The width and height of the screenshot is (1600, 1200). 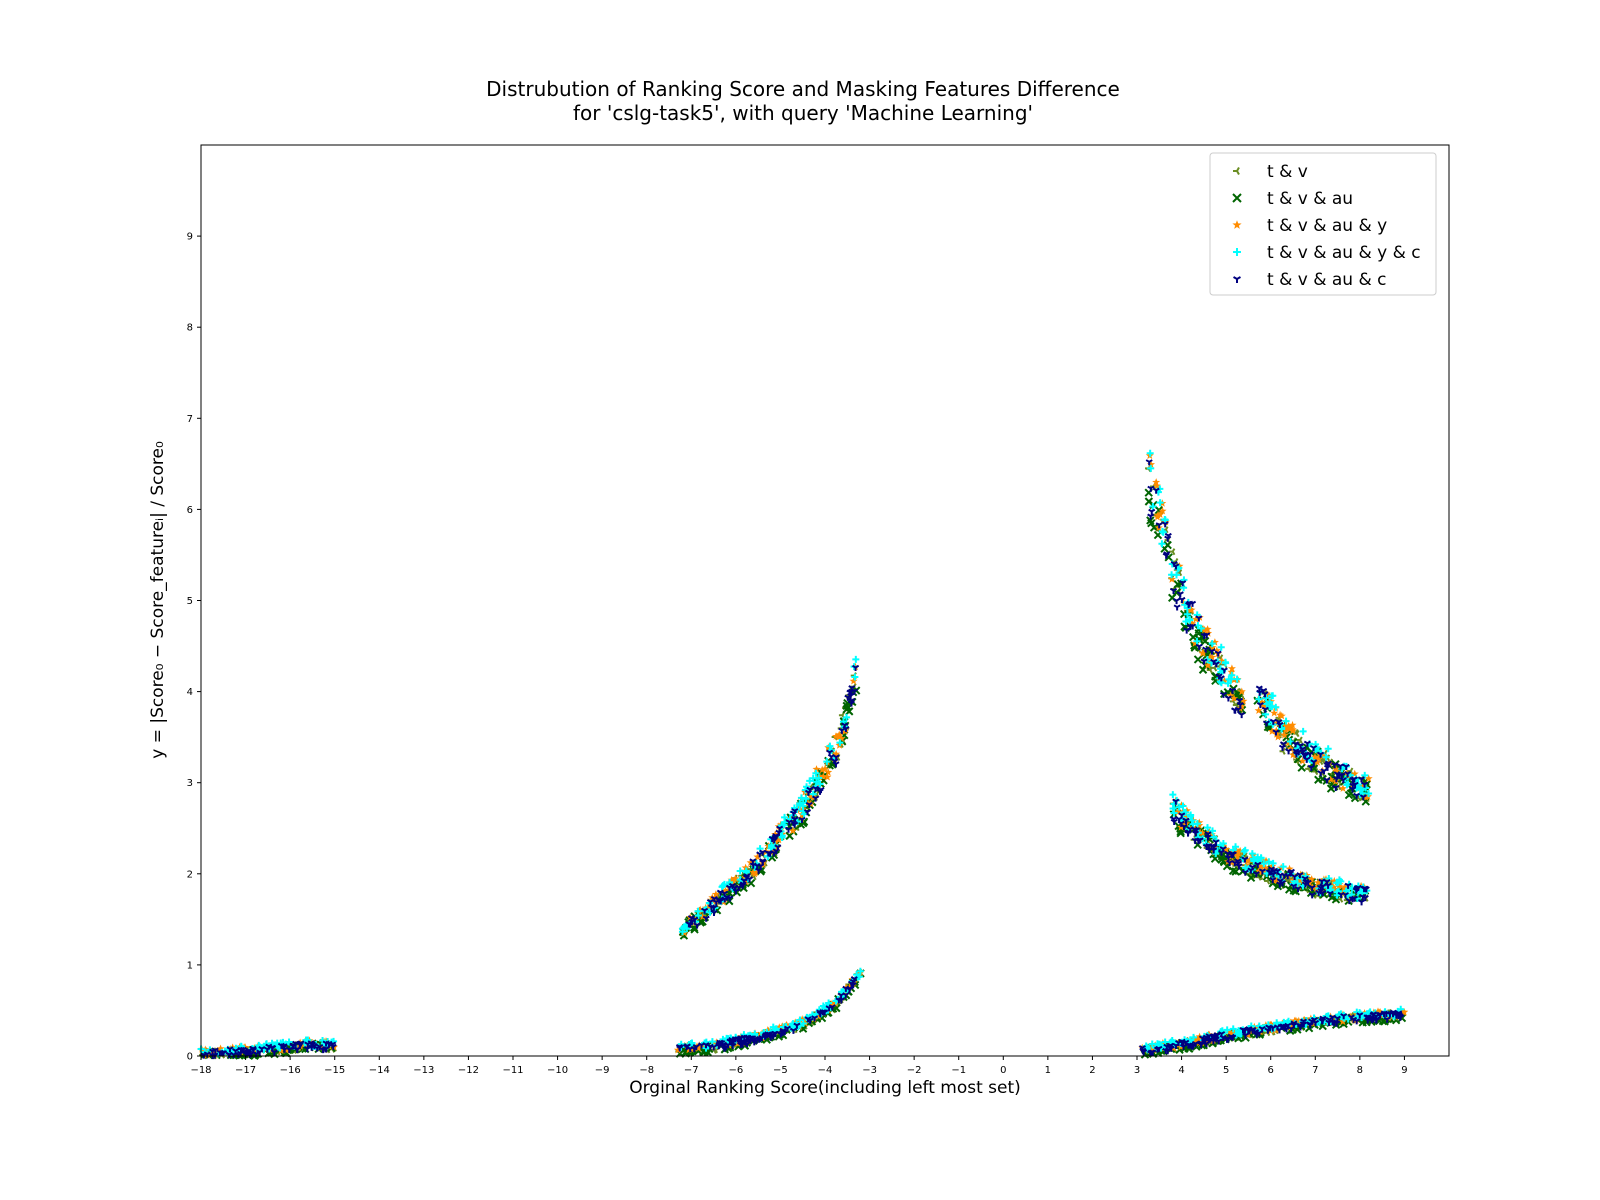 I want to click on legend-frame, so click(x=1323, y=224).